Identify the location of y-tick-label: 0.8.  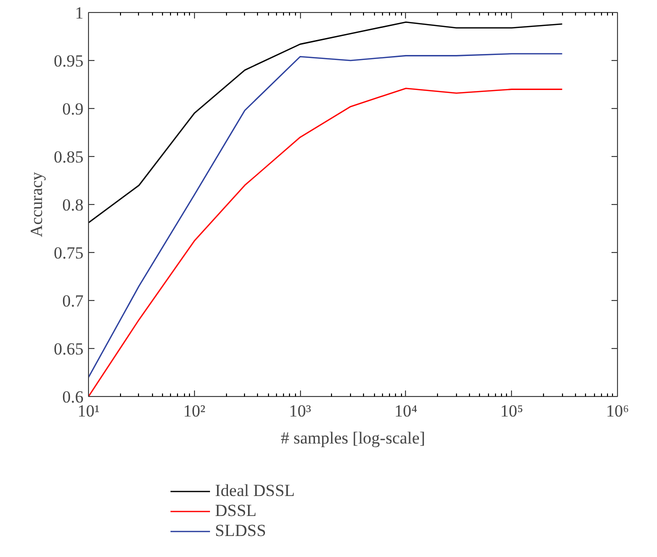
(73, 205).